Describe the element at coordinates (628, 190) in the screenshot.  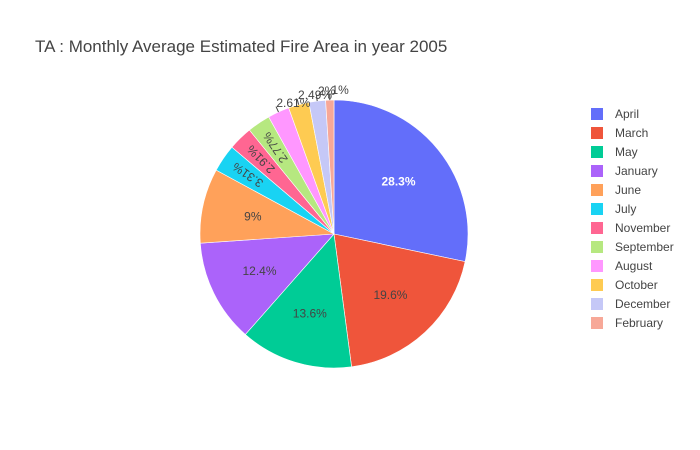
I see `legend-label-june: June` at that location.